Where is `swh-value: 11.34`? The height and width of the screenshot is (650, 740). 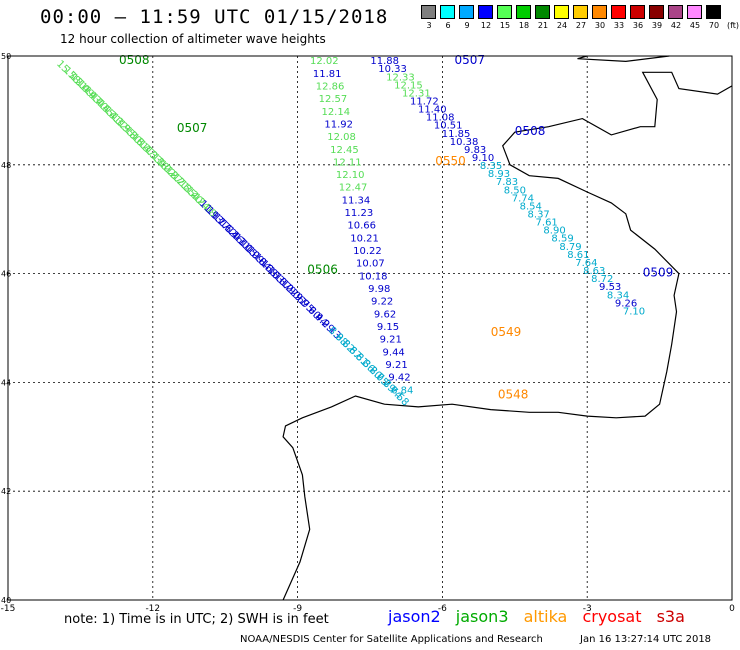 swh-value: 11.34 is located at coordinates (356, 200).